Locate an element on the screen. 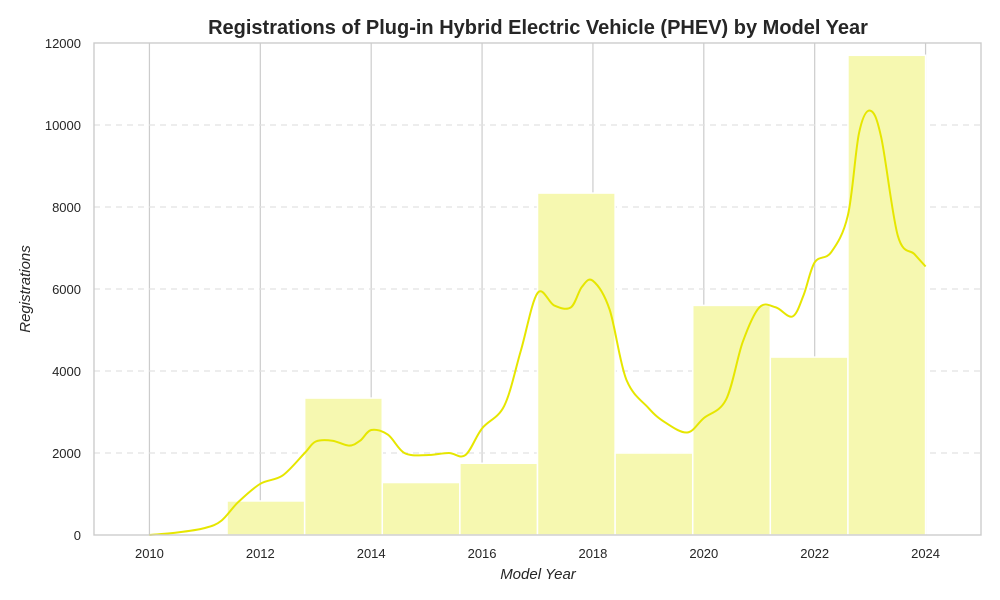 The image size is (1000, 600). x-axis-label: Model Year is located at coordinates (538, 574).